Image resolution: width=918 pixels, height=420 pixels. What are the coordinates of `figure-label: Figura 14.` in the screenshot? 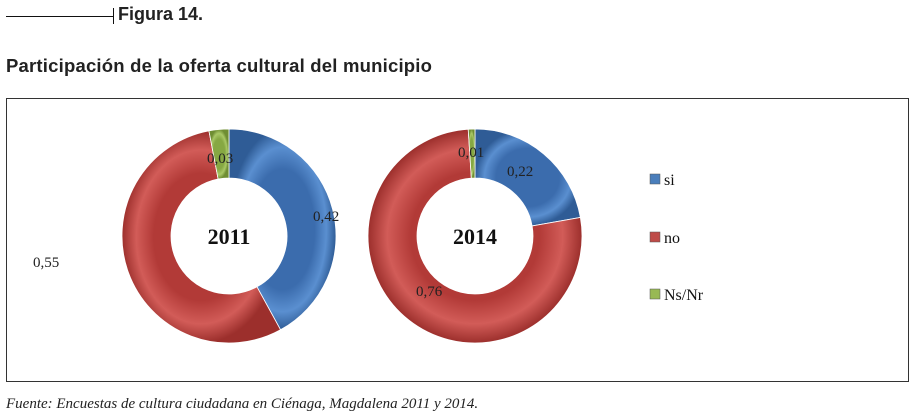 It's located at (161, 14).